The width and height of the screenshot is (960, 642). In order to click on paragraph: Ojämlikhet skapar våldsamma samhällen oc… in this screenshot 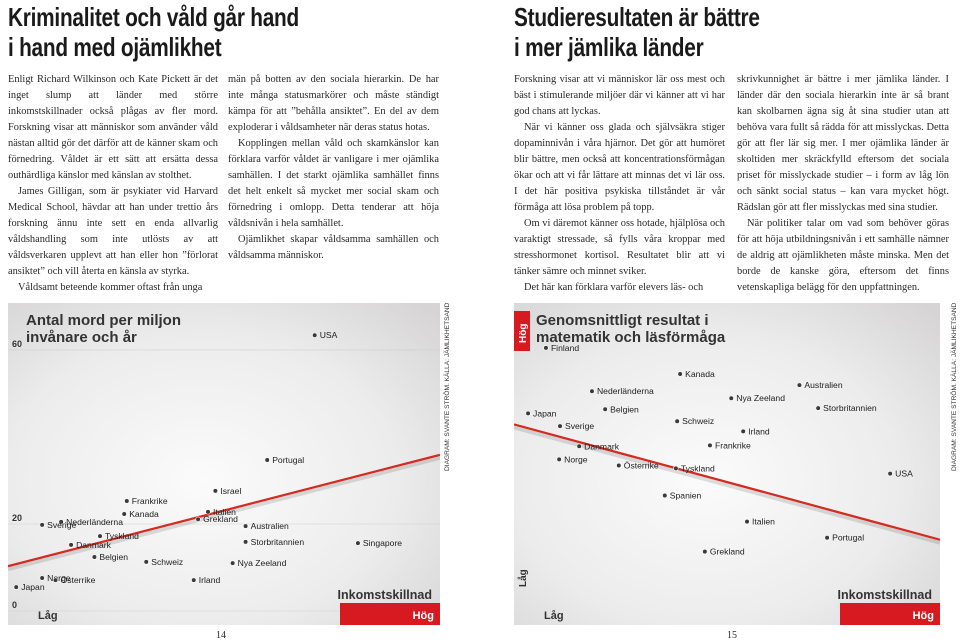, I will do `click(333, 247)`.